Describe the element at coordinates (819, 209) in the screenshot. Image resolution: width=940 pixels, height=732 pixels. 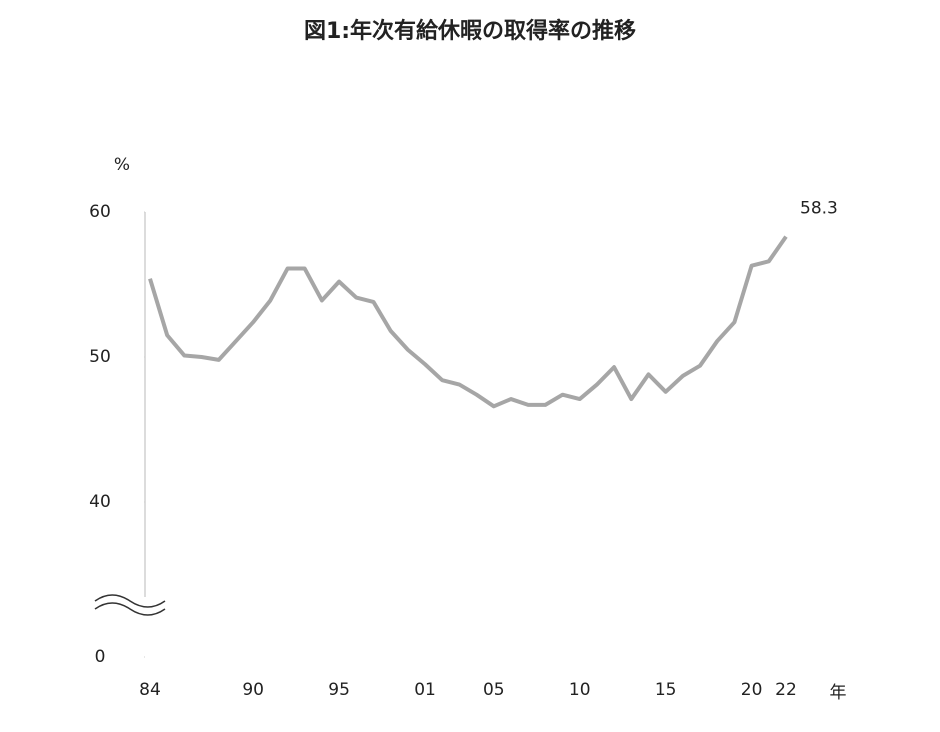
I see `data-label: 58.3` at that location.